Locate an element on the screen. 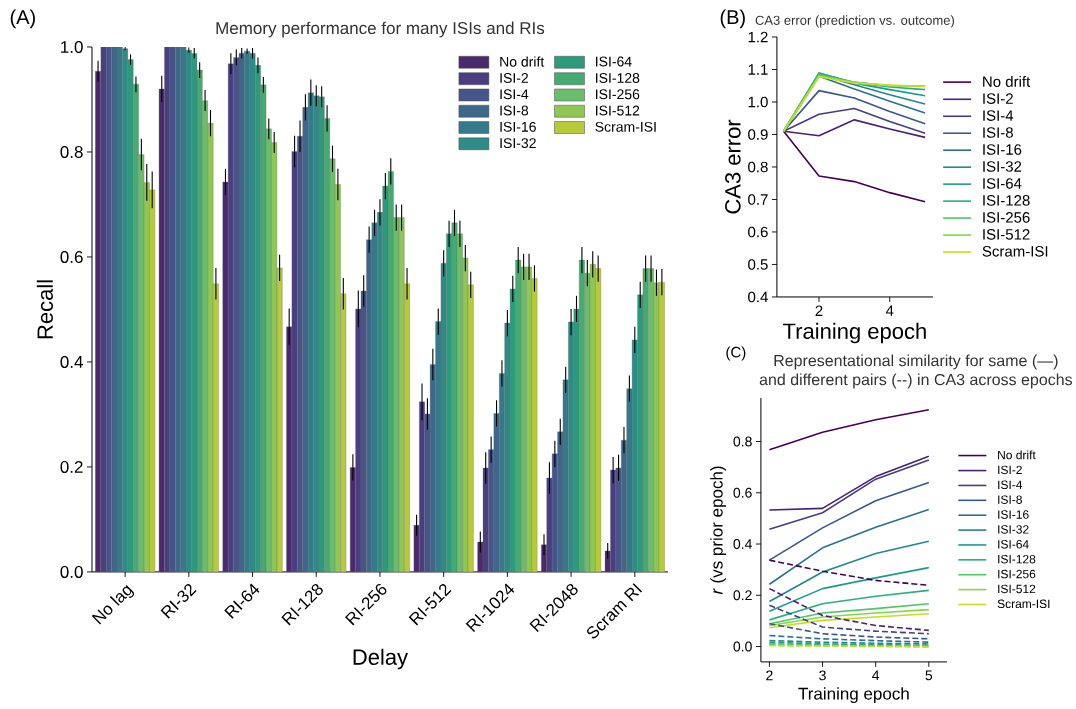 The height and width of the screenshot is (709, 1076). y-tick-label: 1.1 is located at coordinates (758, 69).